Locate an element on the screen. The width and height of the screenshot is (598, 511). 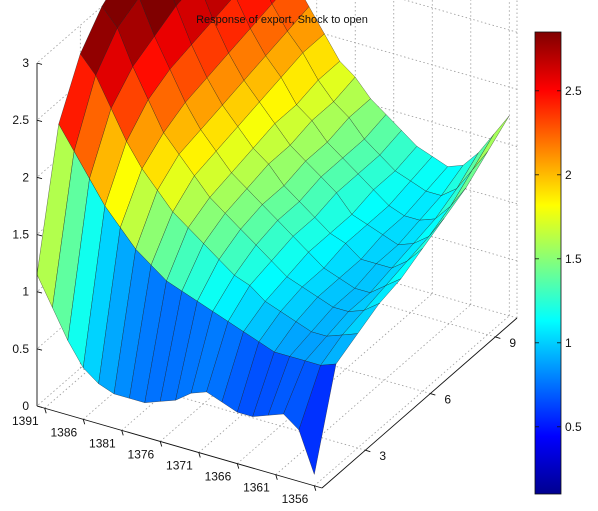
colorbar-tick-label: 1 is located at coordinates (568, 343).